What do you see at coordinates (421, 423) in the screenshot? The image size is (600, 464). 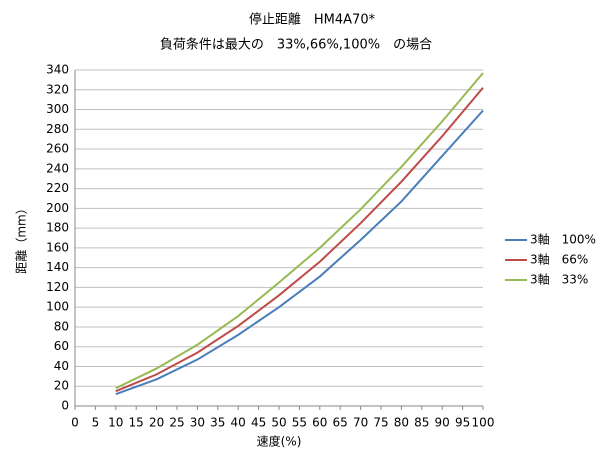 I see `x-tick-label: 85` at bounding box center [421, 423].